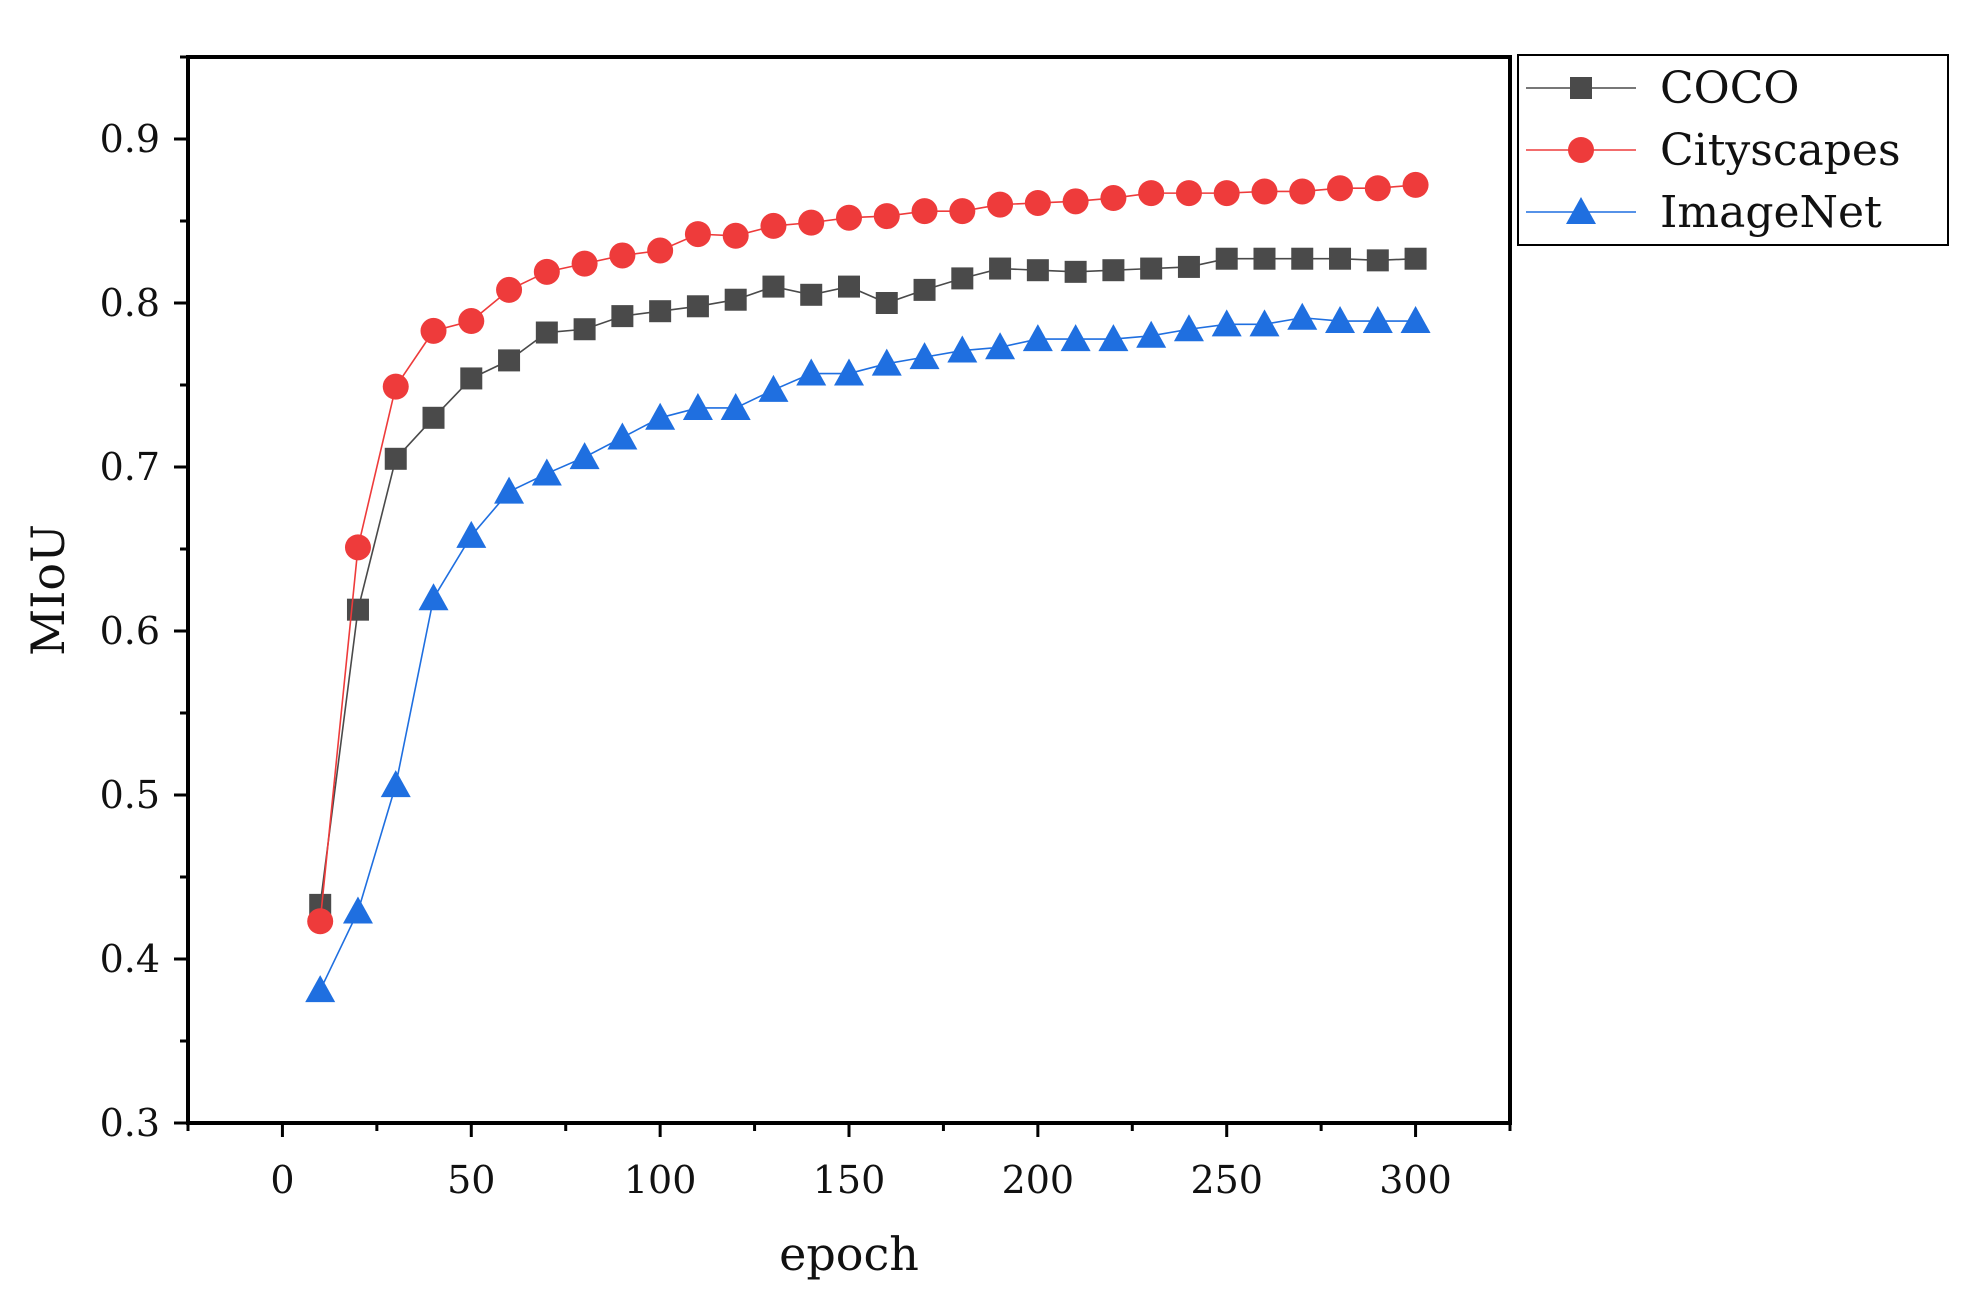  I want to click on legend-item-imagenet: ImageNet, so click(1704, 212).